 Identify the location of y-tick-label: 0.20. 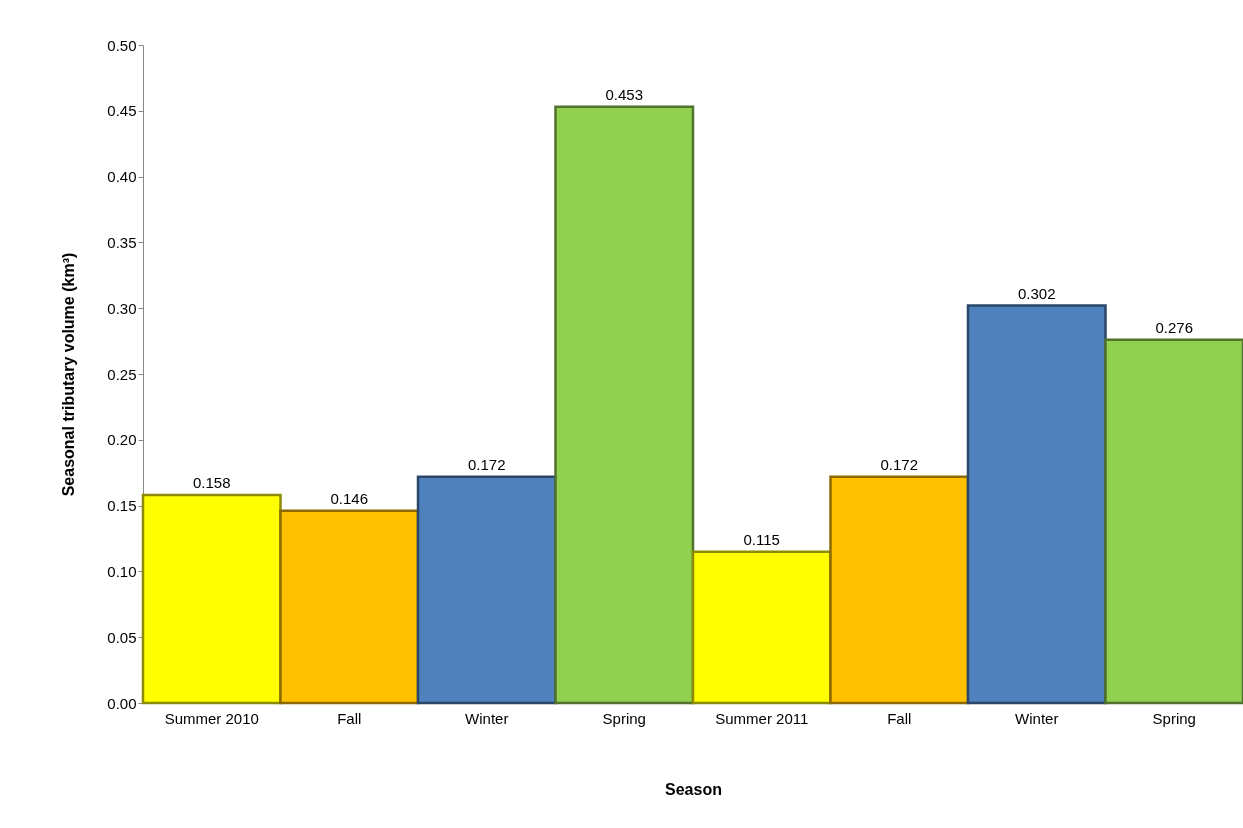
(122, 440).